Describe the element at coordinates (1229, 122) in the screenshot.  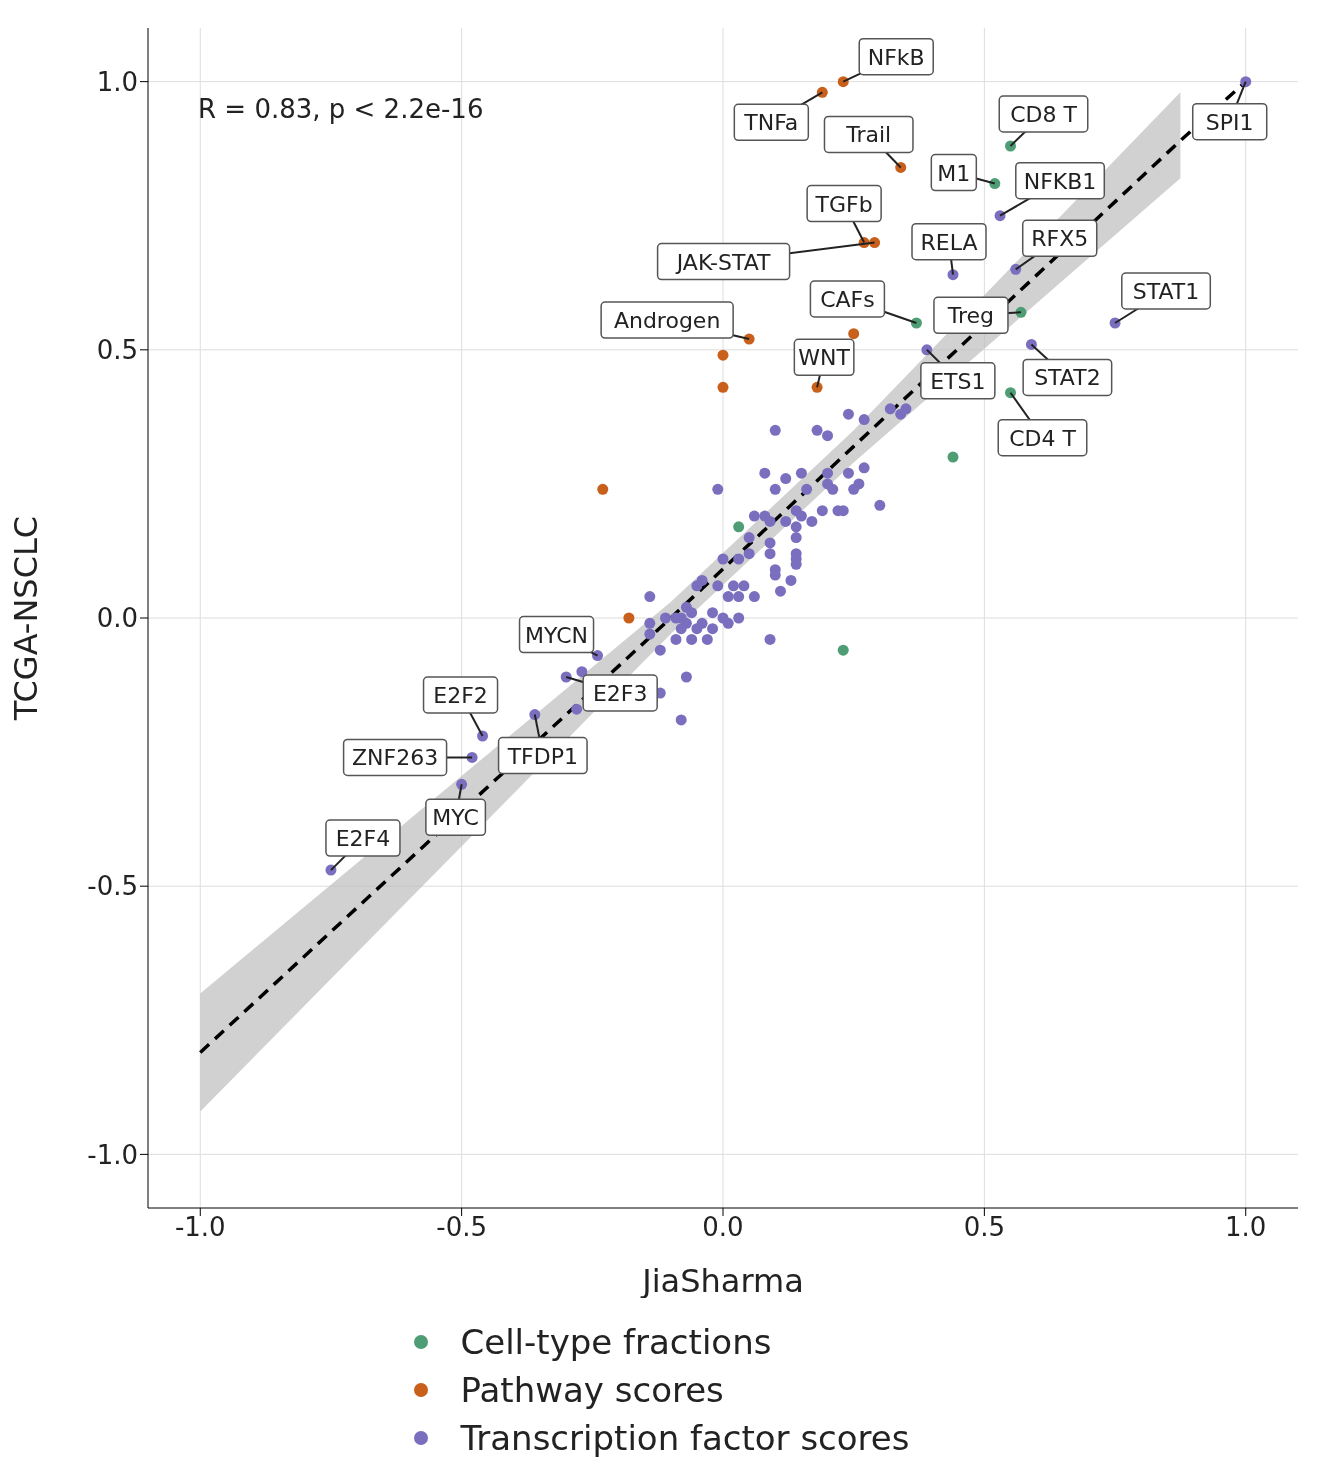
I see `annotation: SPI1` at that location.